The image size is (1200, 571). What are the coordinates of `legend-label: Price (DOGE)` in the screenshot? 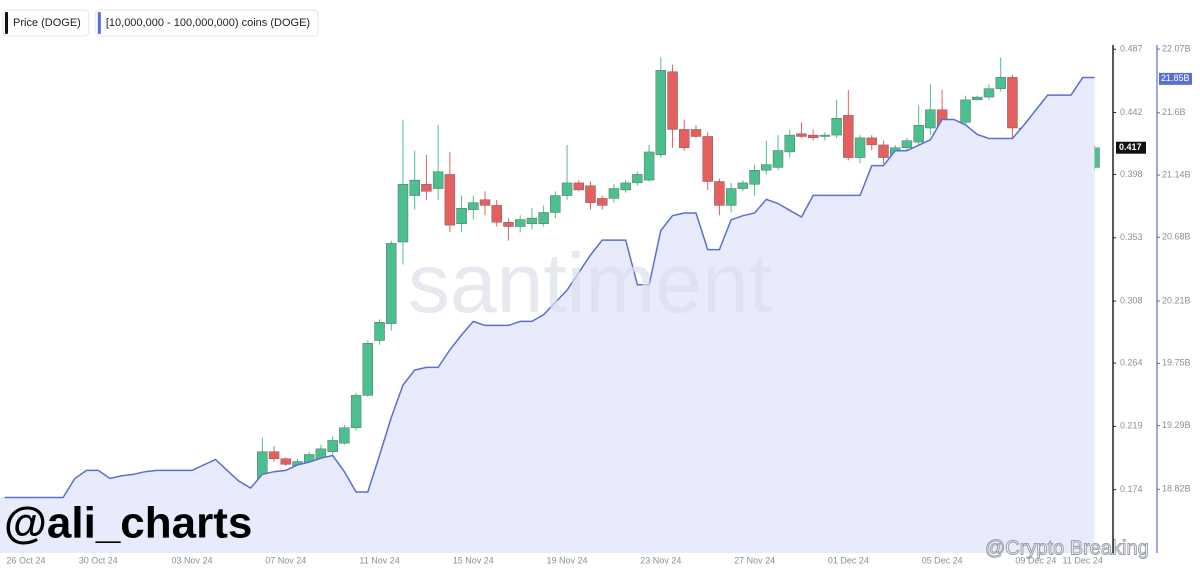 It's located at (47, 23).